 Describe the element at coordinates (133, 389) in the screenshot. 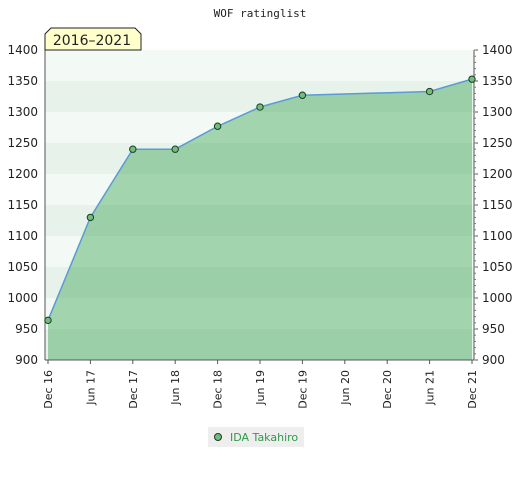

I see `x-tick-label: Dec 17` at that location.